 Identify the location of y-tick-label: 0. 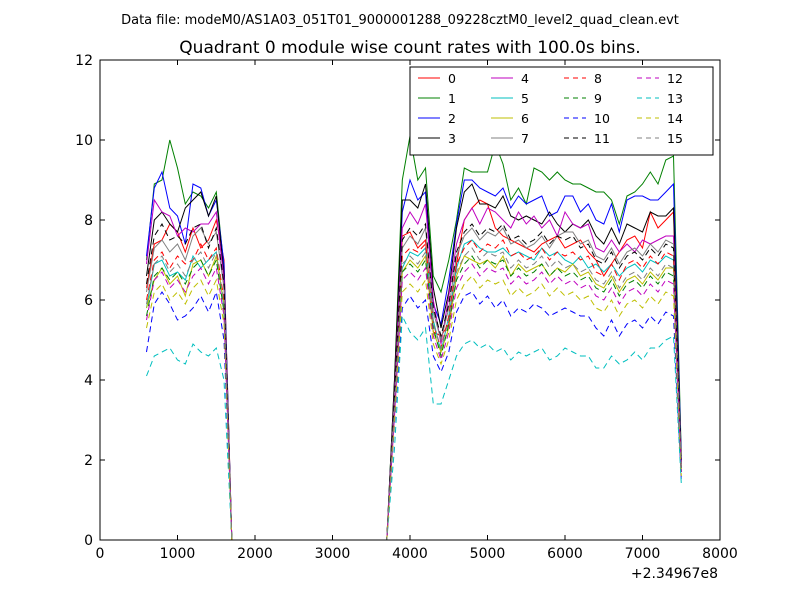
(88, 541).